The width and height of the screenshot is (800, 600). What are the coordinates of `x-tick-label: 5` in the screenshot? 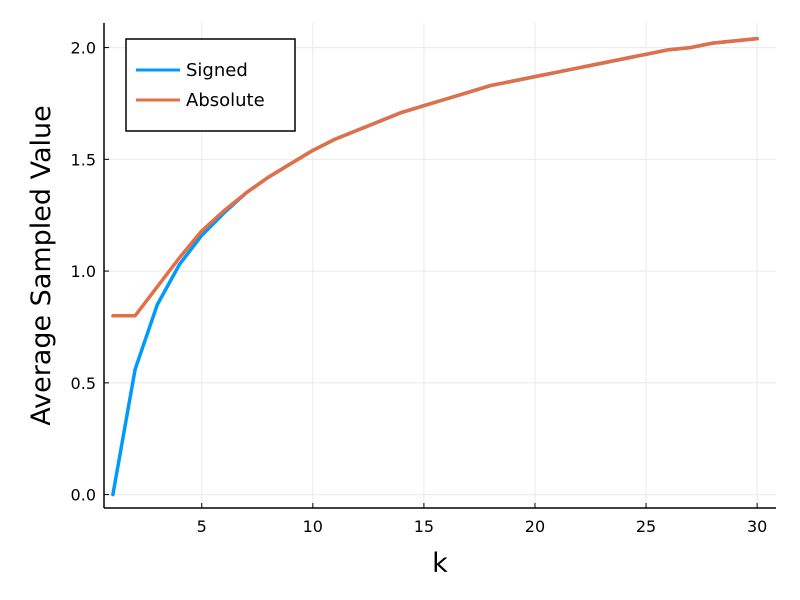 It's located at (202, 526).